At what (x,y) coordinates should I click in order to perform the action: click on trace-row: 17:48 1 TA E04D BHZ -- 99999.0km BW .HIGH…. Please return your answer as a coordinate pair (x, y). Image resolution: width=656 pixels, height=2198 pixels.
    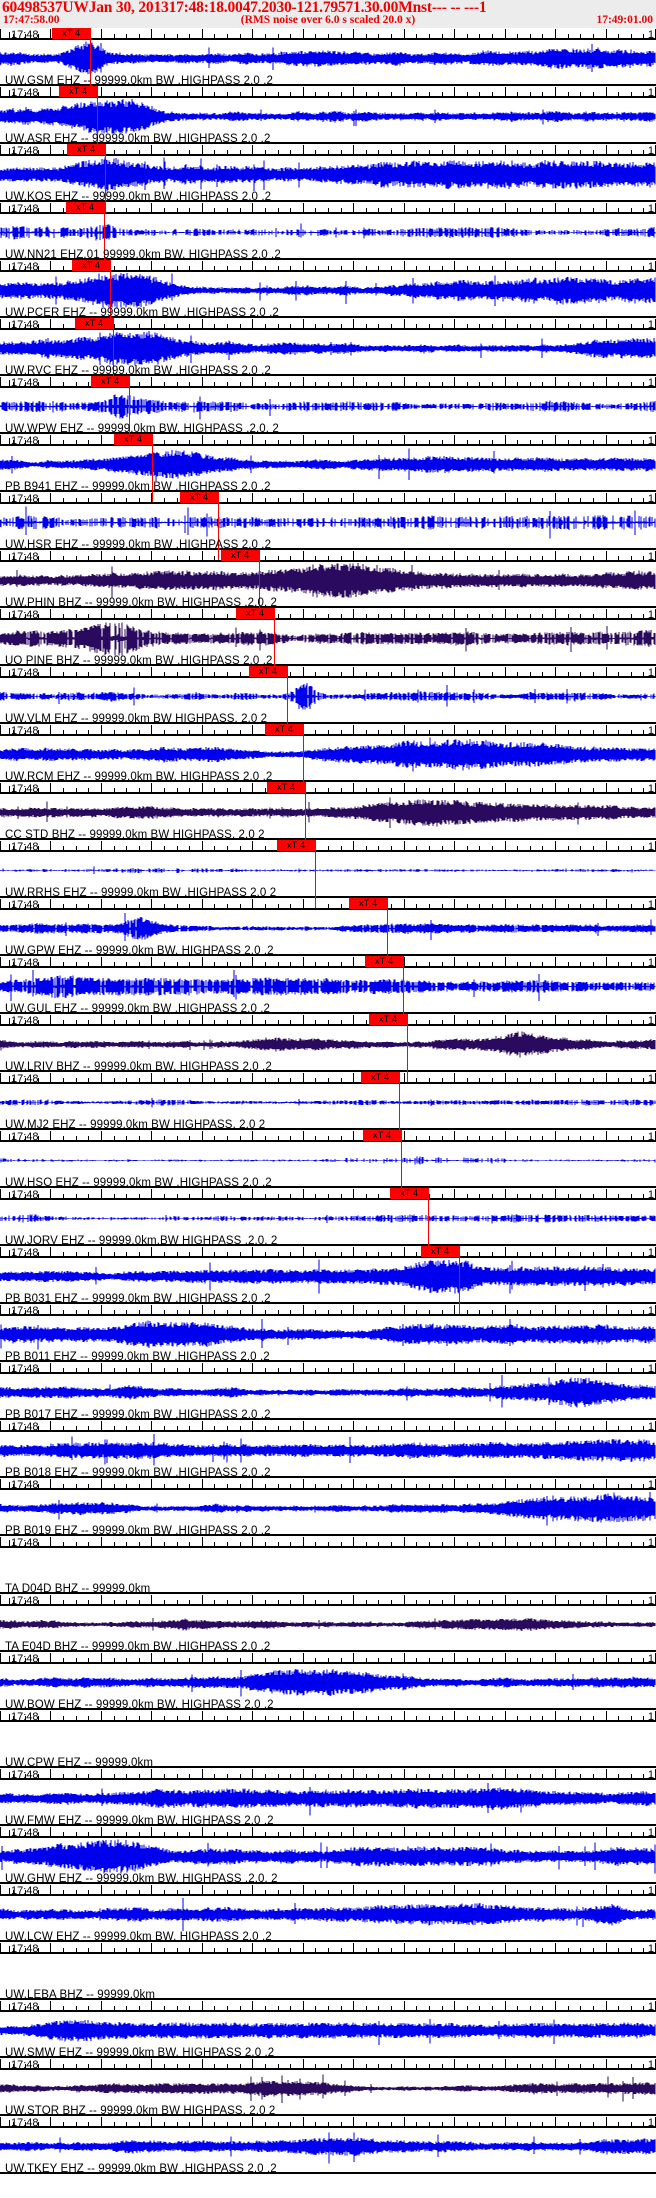
    Looking at the image, I should click on (328, 1623).